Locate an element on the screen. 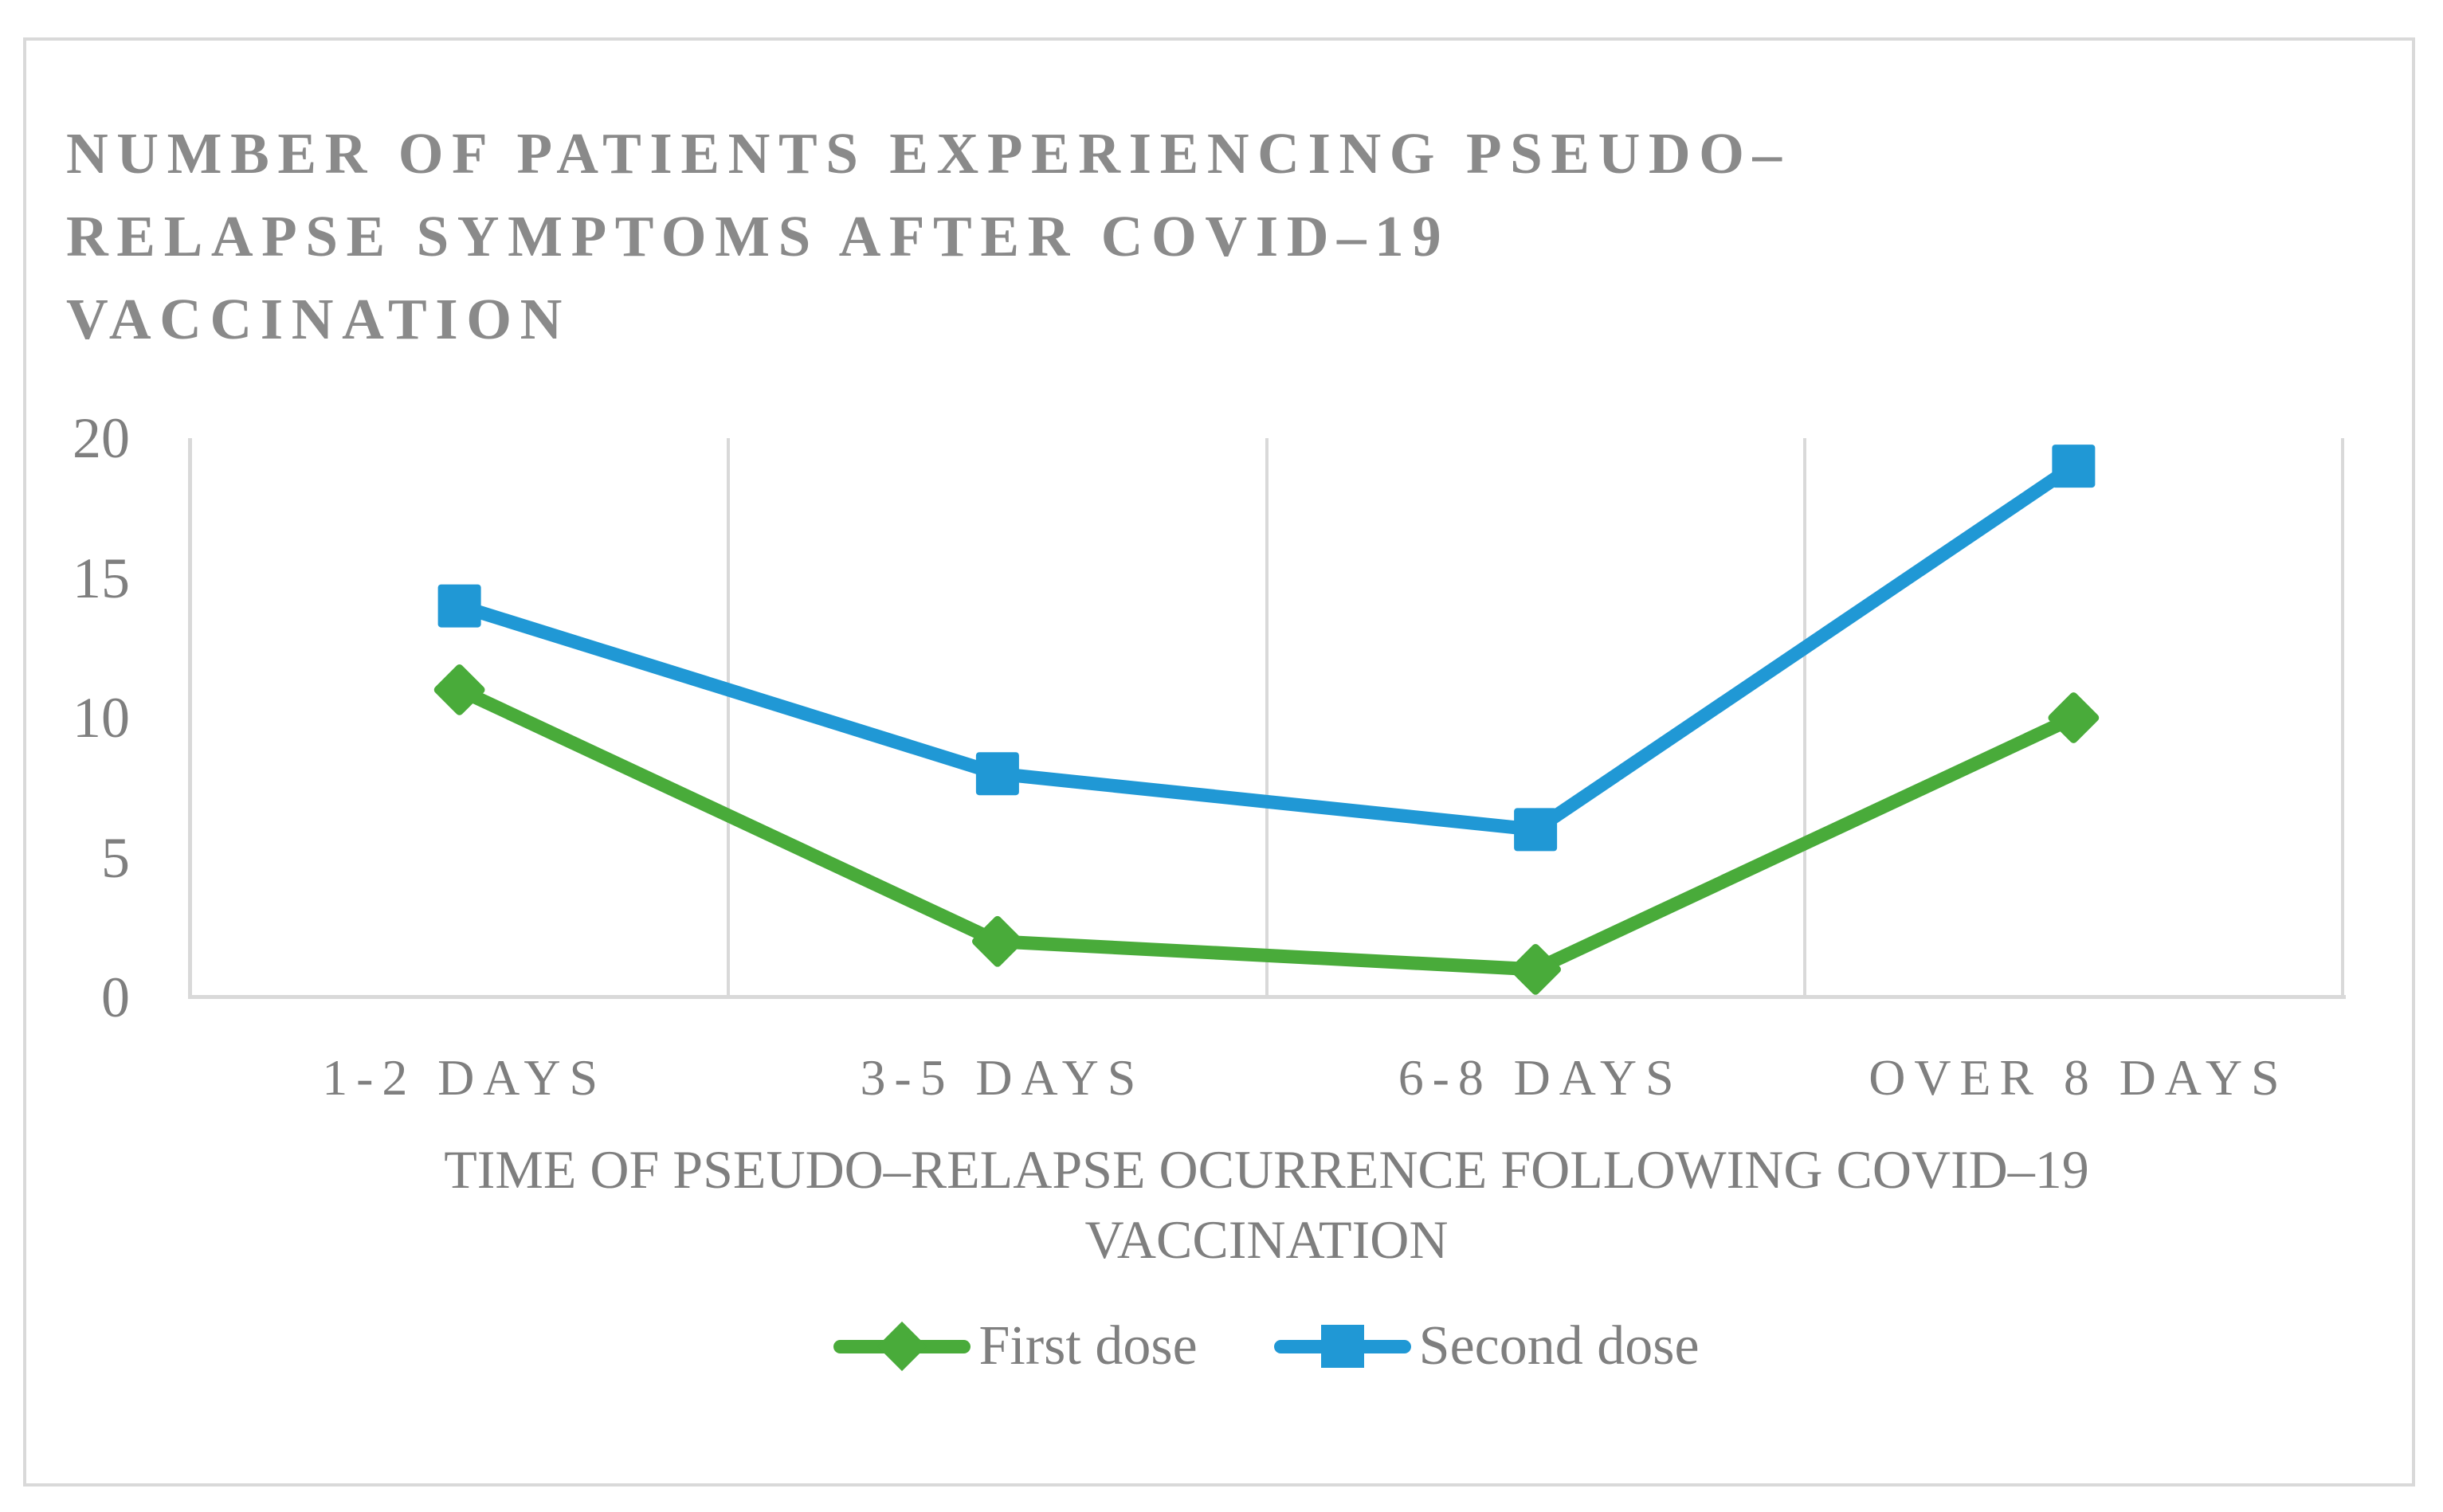  legend-diamond-marker-icon is located at coordinates (902, 1346).